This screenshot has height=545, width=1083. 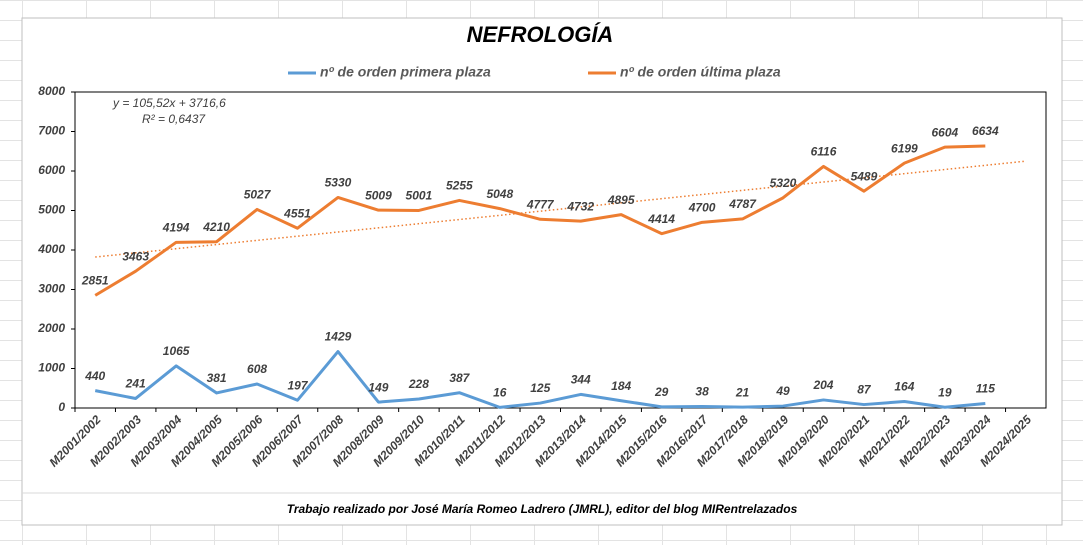 I want to click on data-label: 4210, so click(x=216, y=227).